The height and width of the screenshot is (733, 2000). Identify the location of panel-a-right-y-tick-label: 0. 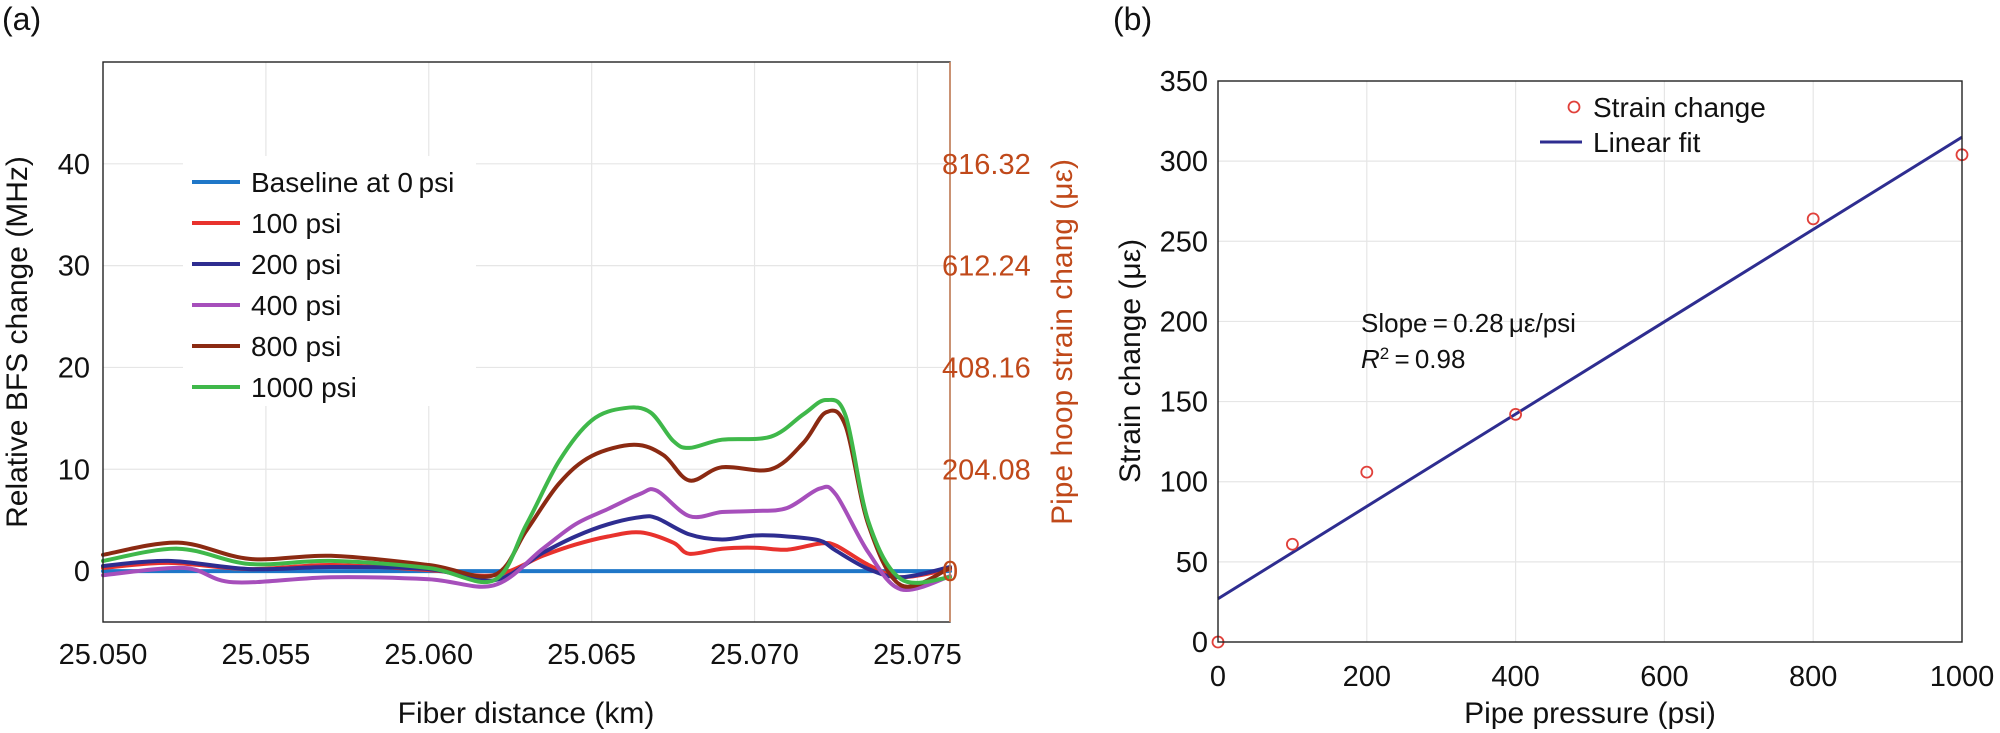
(950, 572).